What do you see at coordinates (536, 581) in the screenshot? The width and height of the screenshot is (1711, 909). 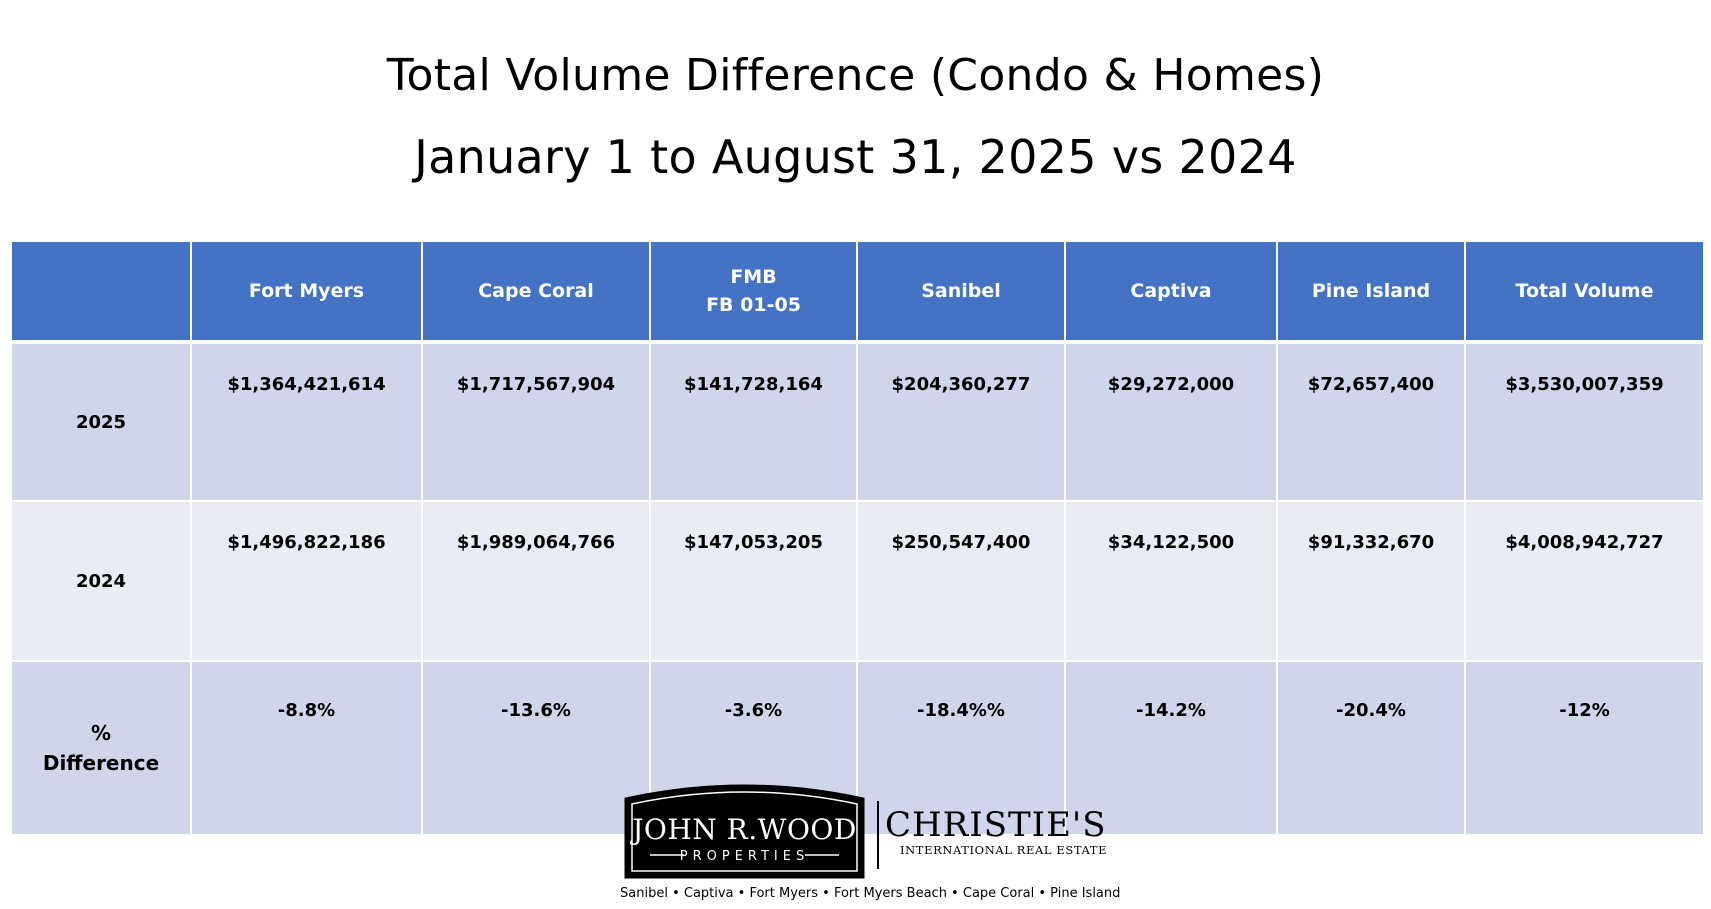 I see `table-cell: $1,989,064,766` at bounding box center [536, 581].